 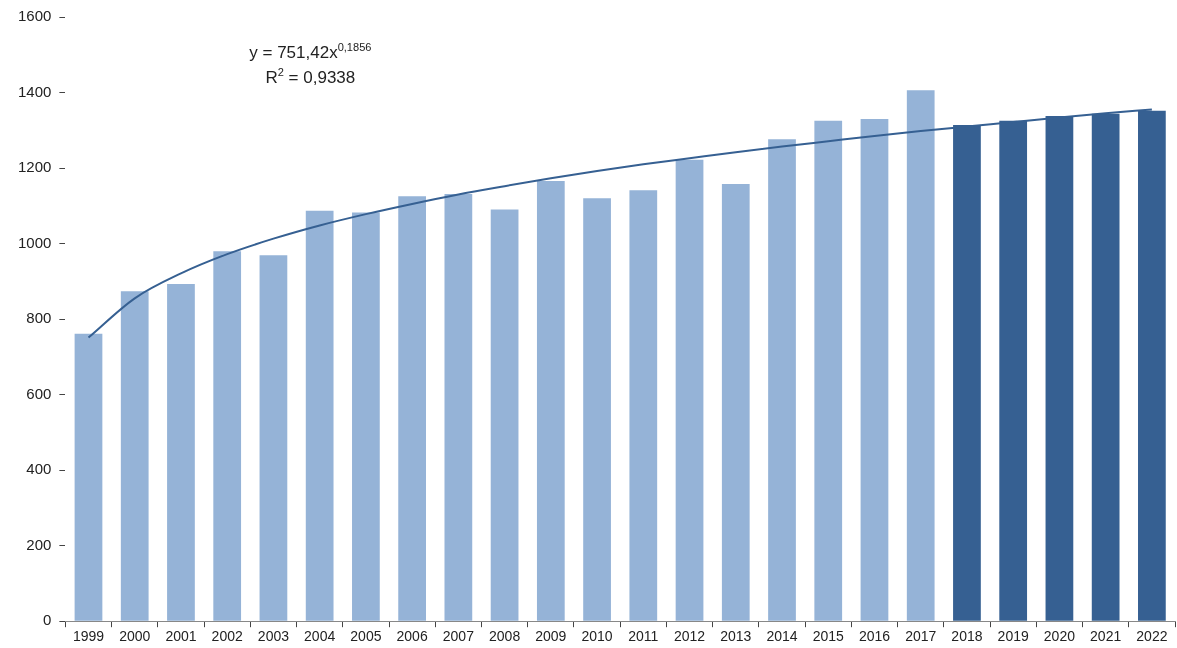 What do you see at coordinates (34, 242) in the screenshot?
I see `y-tick-label: 1000` at bounding box center [34, 242].